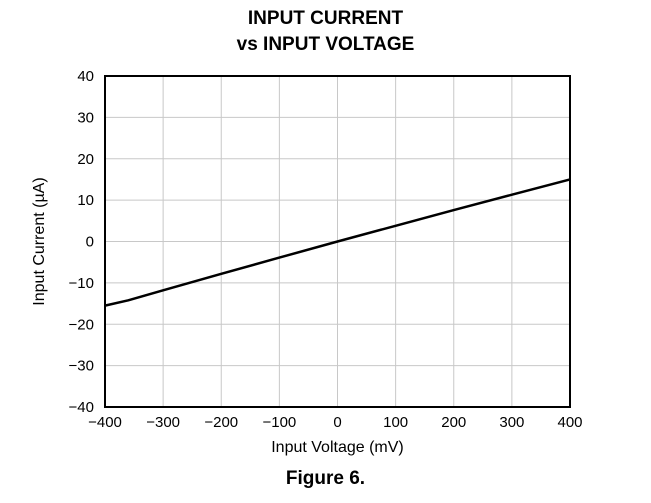  Describe the element at coordinates (85, 200) in the screenshot. I see `y-tick-label: 10` at that location.